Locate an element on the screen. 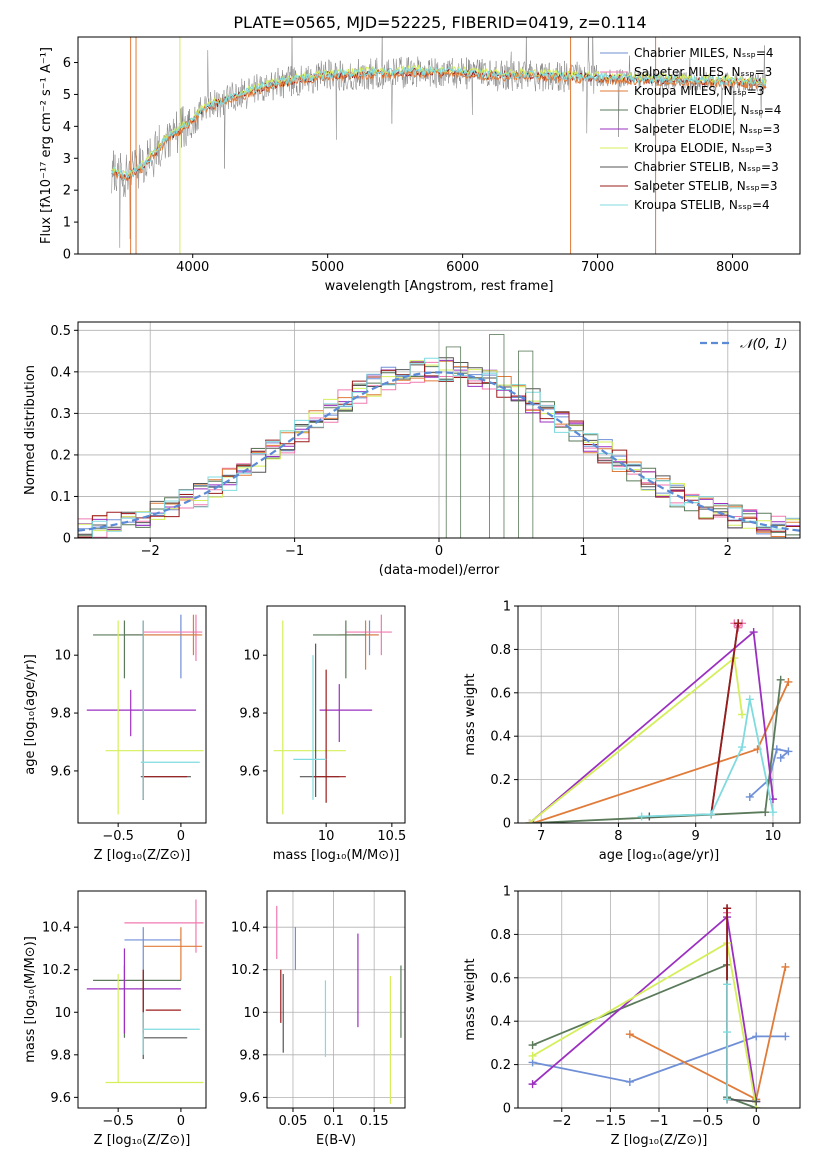  x-tick-label: 0.15 is located at coordinates (374, 1121).